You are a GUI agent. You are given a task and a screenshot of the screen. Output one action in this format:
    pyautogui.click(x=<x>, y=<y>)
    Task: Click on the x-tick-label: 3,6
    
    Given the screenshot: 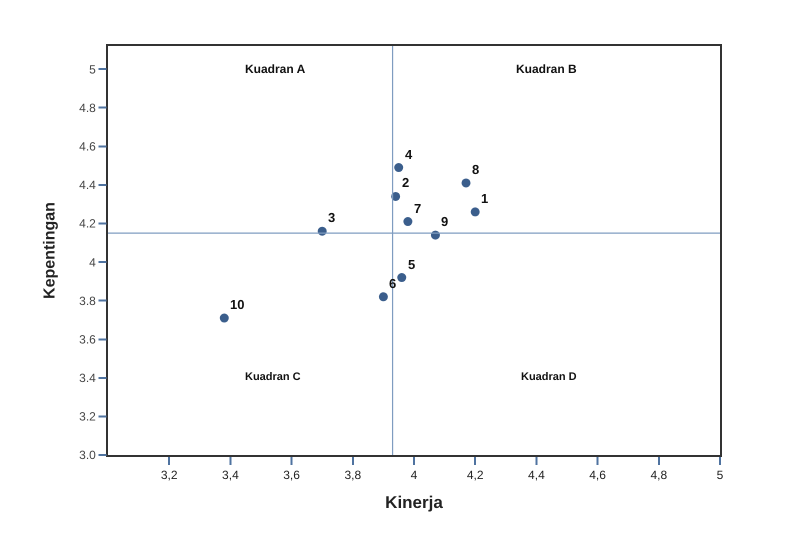 What is the action you would take?
    pyautogui.click(x=291, y=475)
    